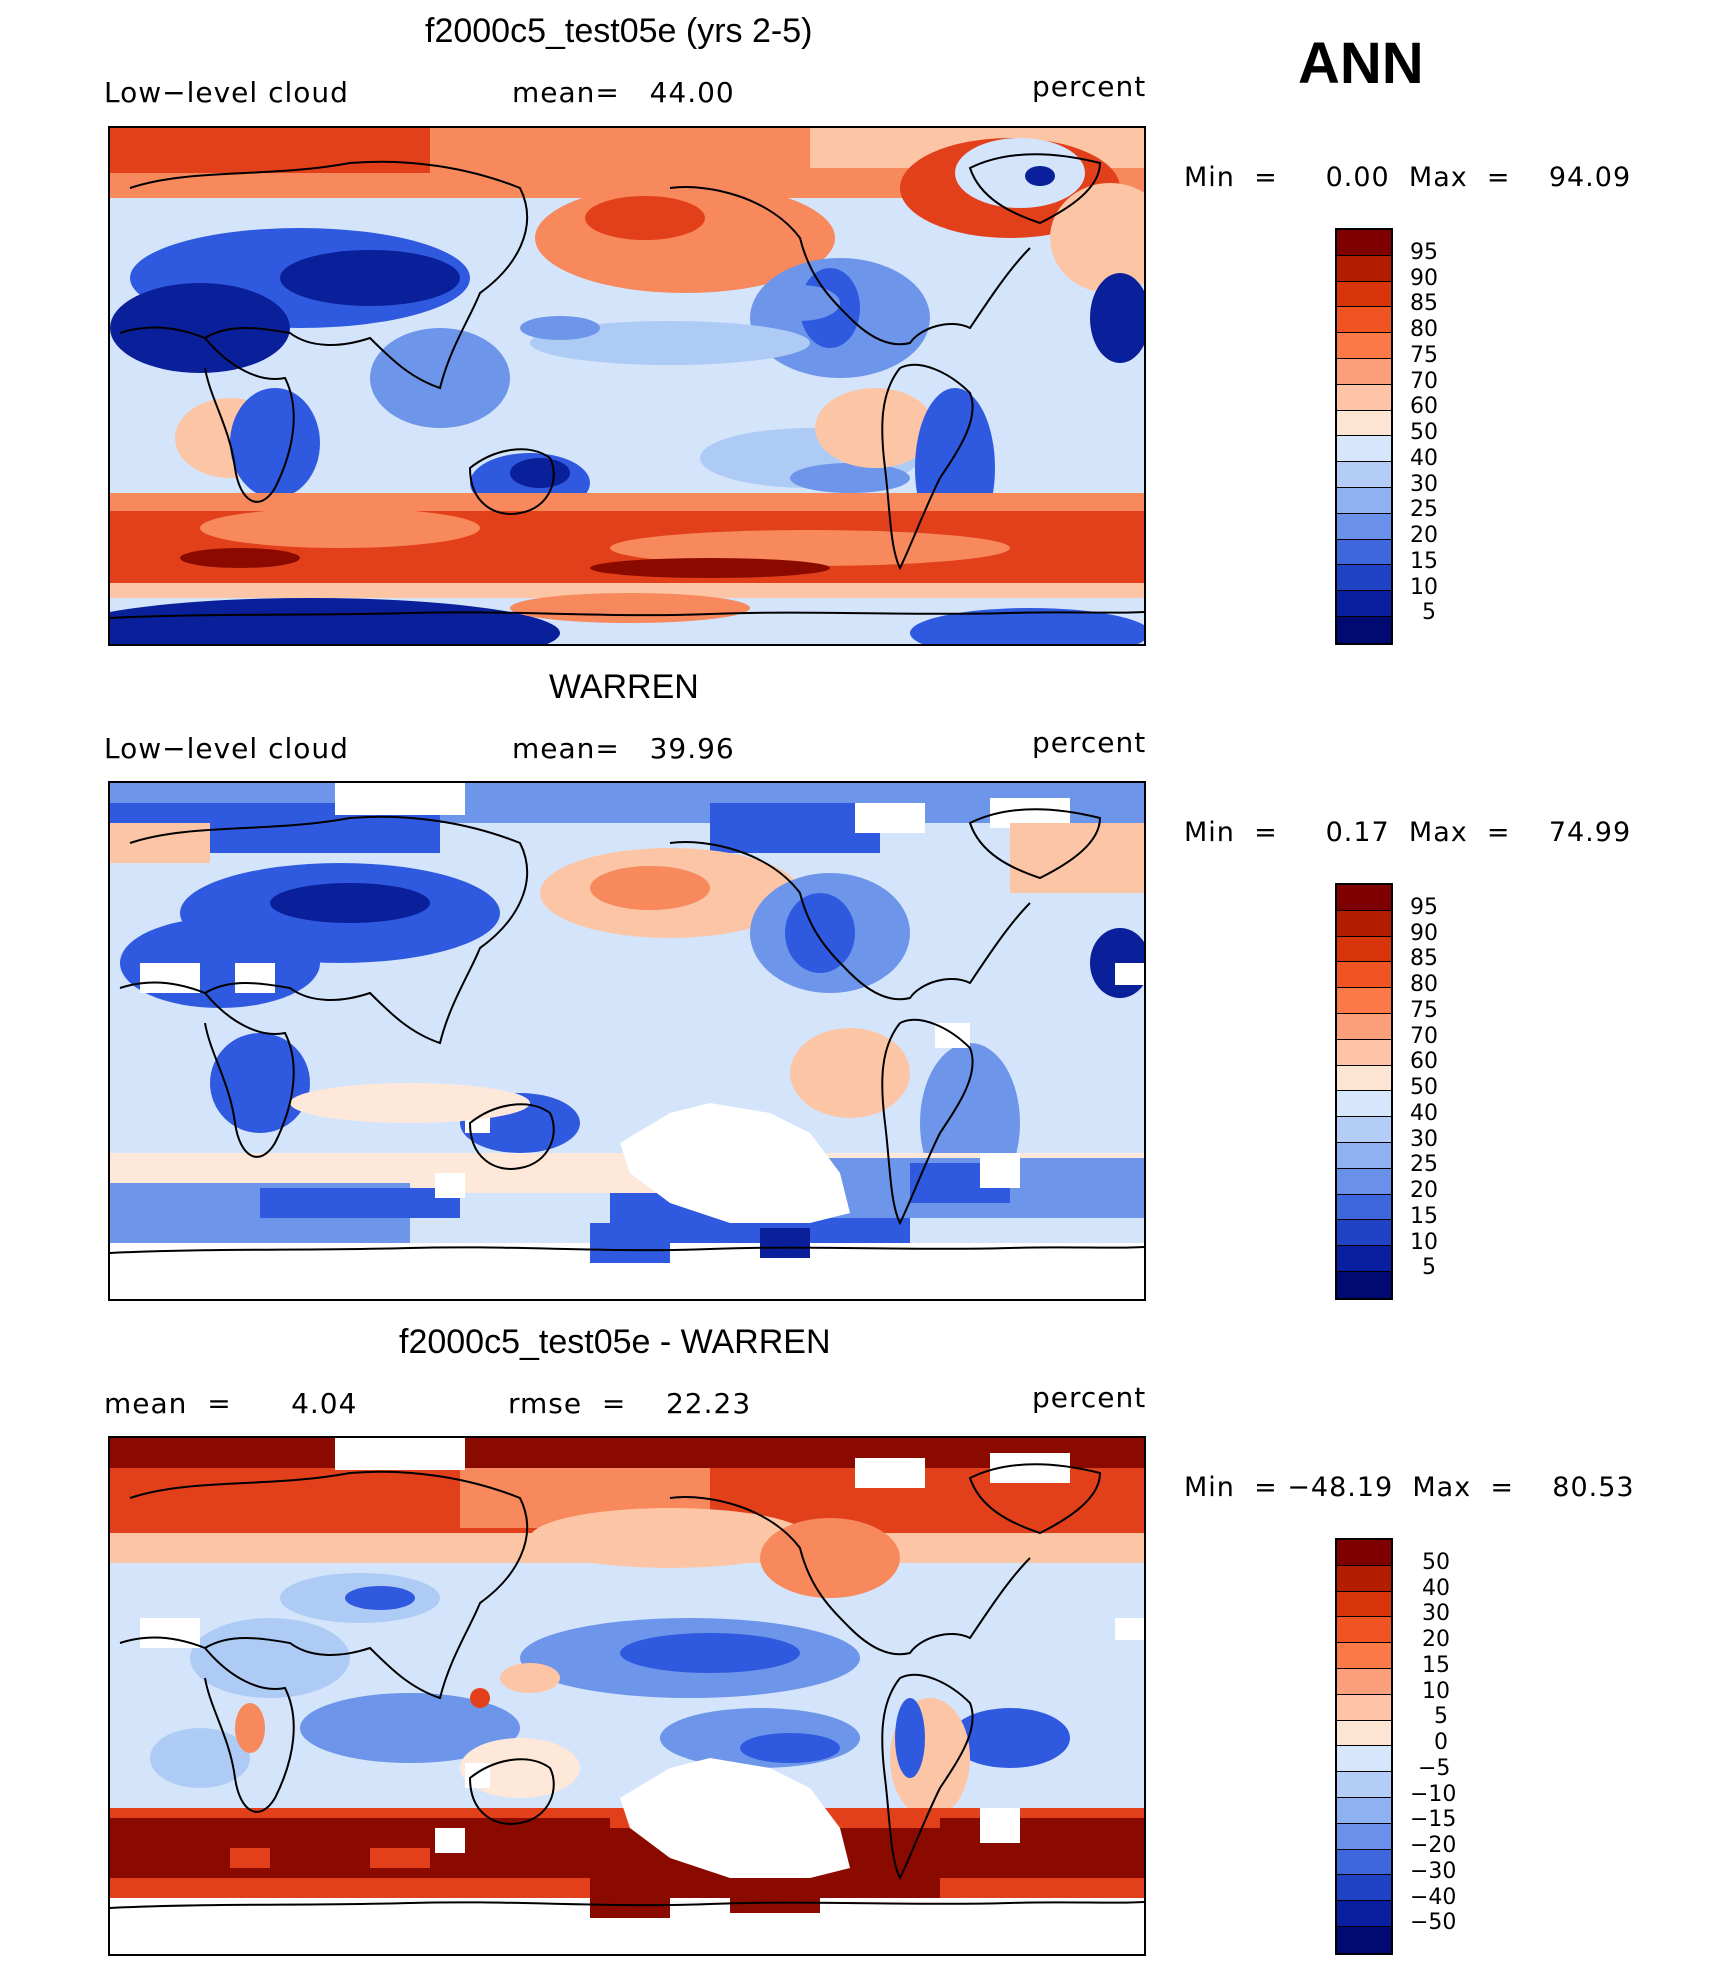 The image size is (1710, 1963). I want to click on panel-3-colorbar-label: 15, so click(1436, 1665).